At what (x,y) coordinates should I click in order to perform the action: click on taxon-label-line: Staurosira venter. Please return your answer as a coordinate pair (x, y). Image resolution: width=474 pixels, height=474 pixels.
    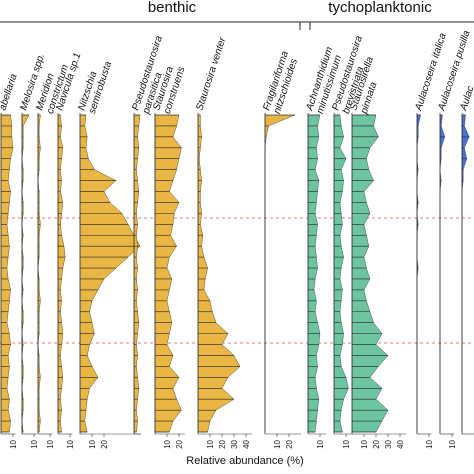
    Looking at the image, I should click on (211, 73).